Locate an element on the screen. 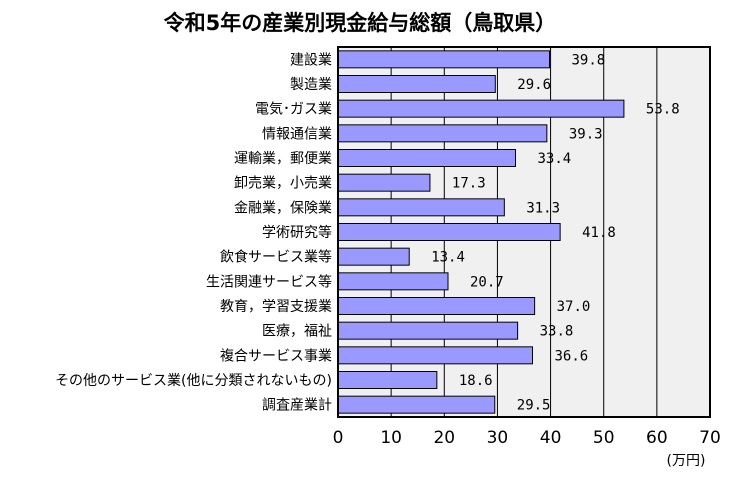 This screenshot has height=480, width=733. category-label: 運輸業，郵便業 is located at coordinates (283, 159).